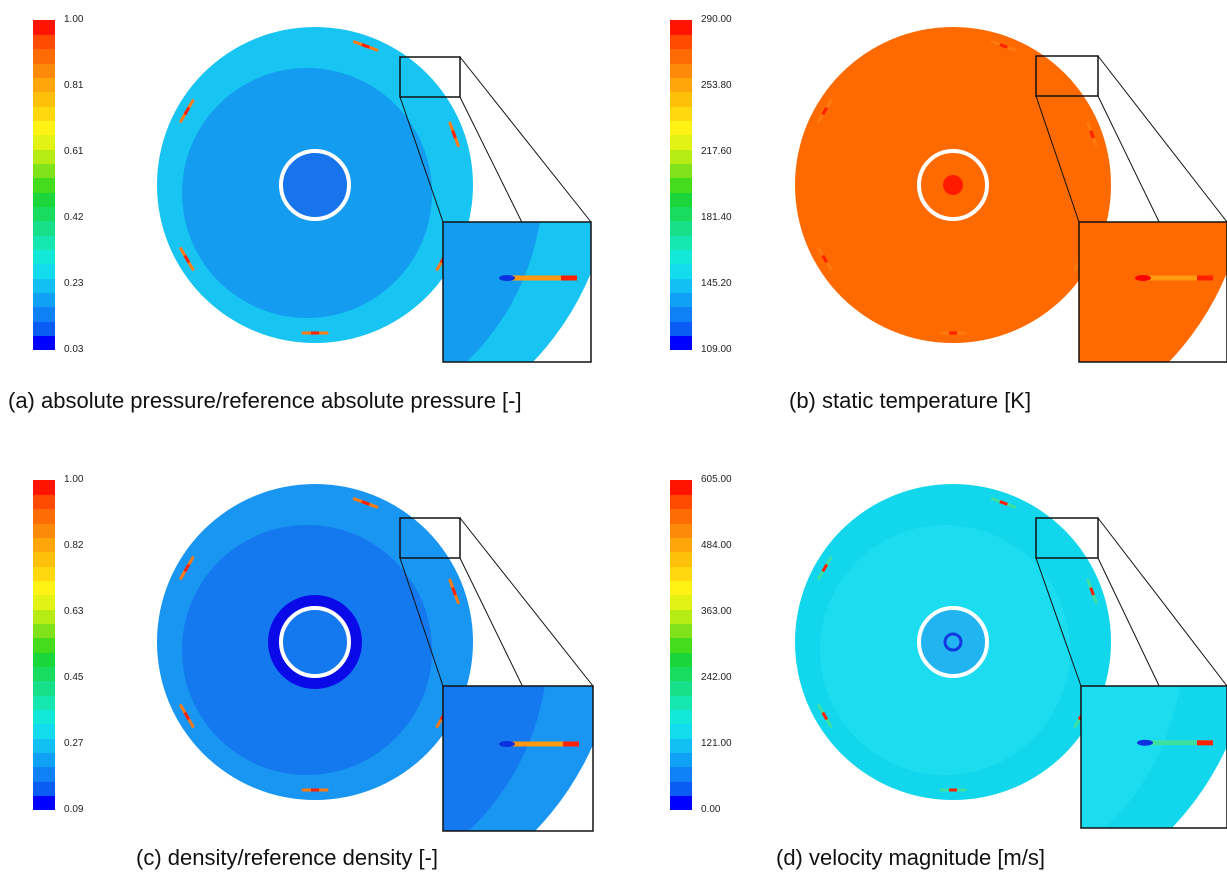  What do you see at coordinates (711, 809) in the screenshot?
I see `colorbar-tick-label: 0.00` at bounding box center [711, 809].